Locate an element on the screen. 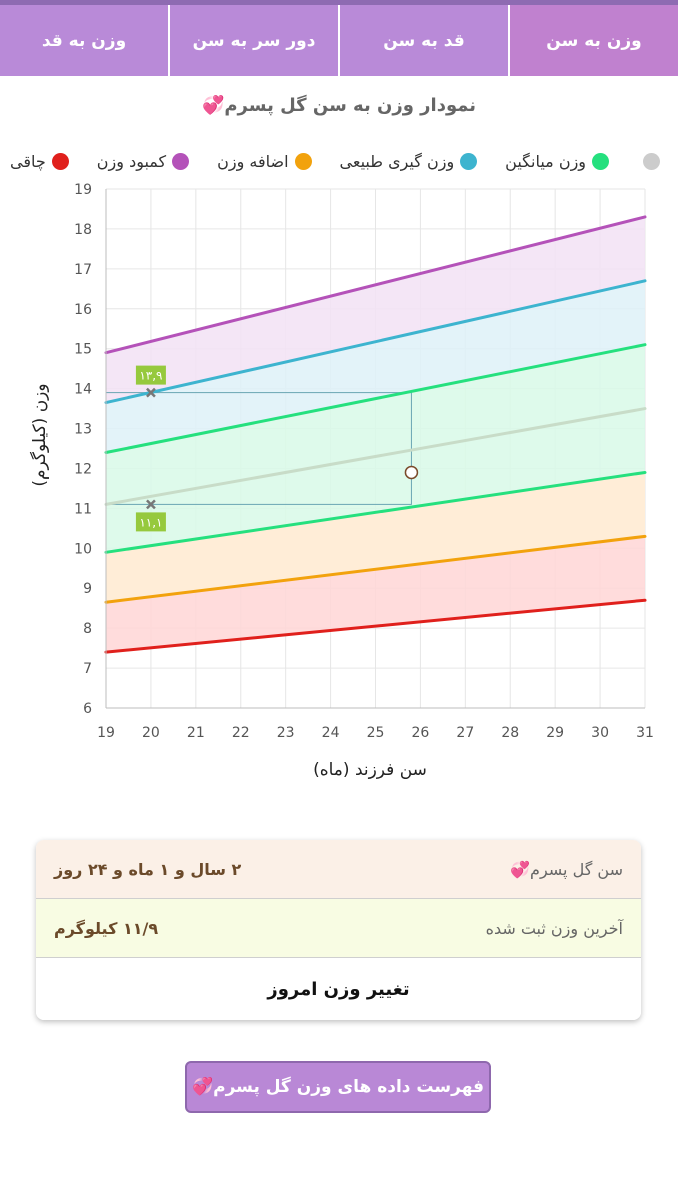 The width and height of the screenshot is (678, 1200). y-tick-label: 19 is located at coordinates (83, 190).